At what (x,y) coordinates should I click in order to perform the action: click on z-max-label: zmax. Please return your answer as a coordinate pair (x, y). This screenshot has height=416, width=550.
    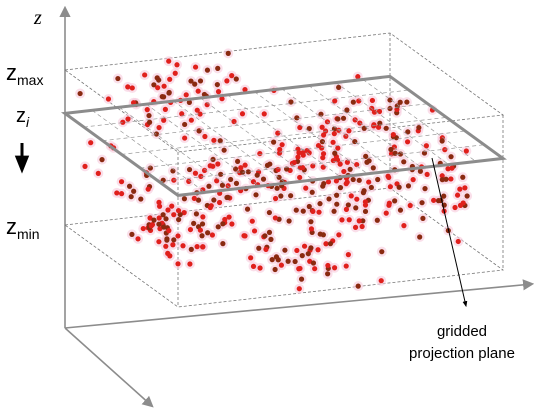
    Looking at the image, I should click on (24, 74).